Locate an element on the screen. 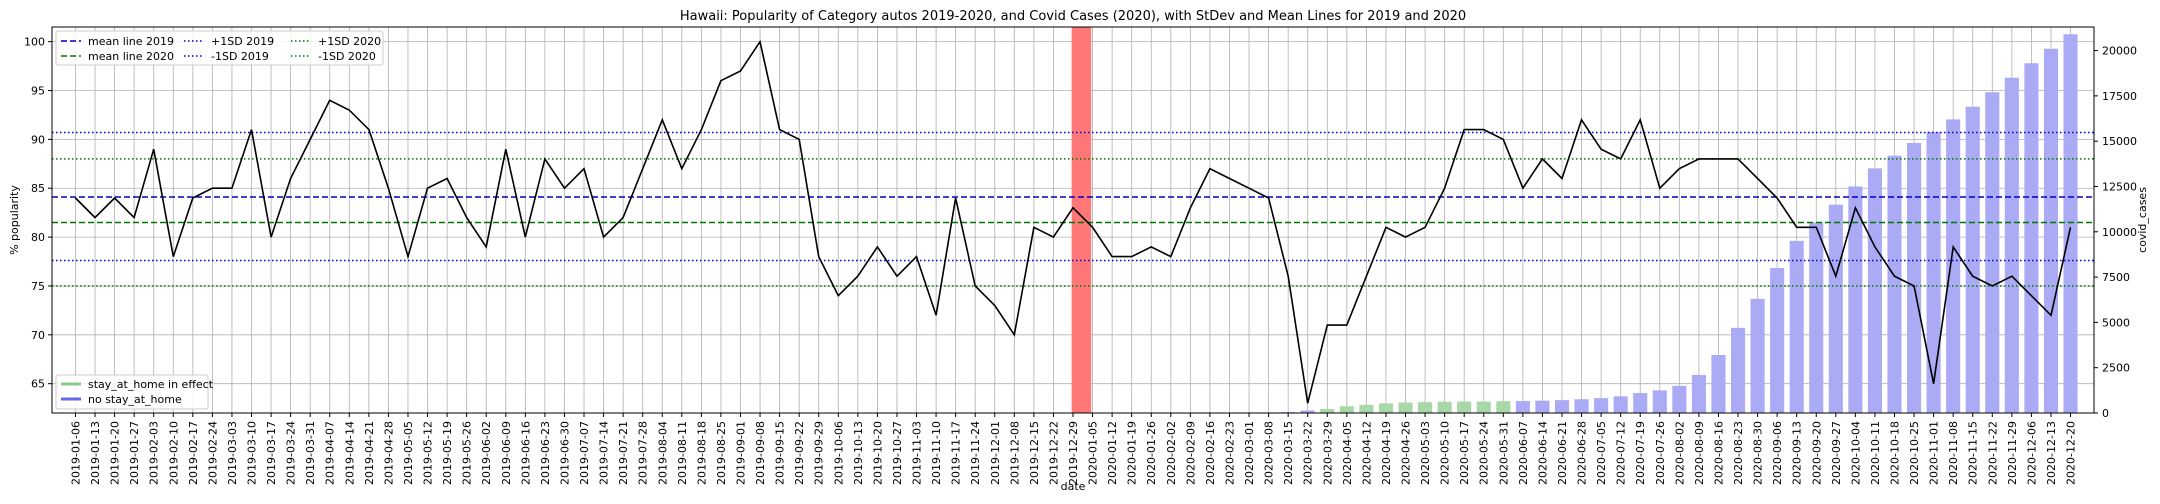  x-tick-label: 2019-01-13 is located at coordinates (95, 453).